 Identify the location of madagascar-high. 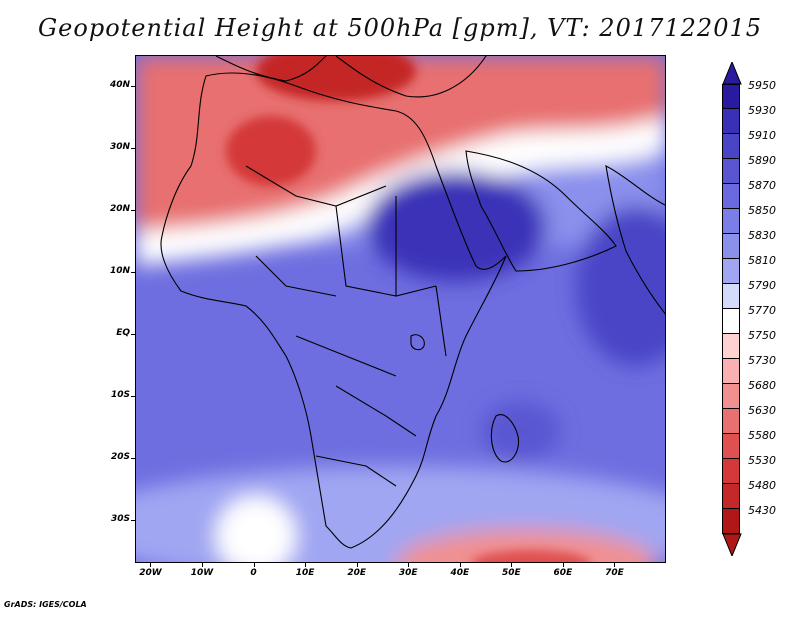
(521, 431).